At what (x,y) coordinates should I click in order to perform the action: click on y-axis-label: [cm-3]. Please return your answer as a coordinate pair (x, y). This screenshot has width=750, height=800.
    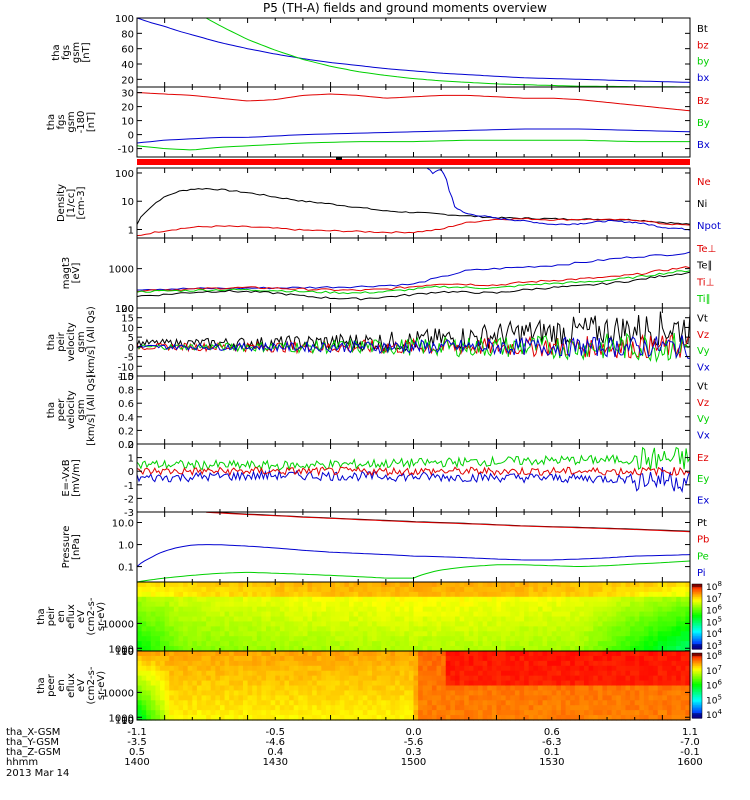
    Looking at the image, I should click on (81, 202).